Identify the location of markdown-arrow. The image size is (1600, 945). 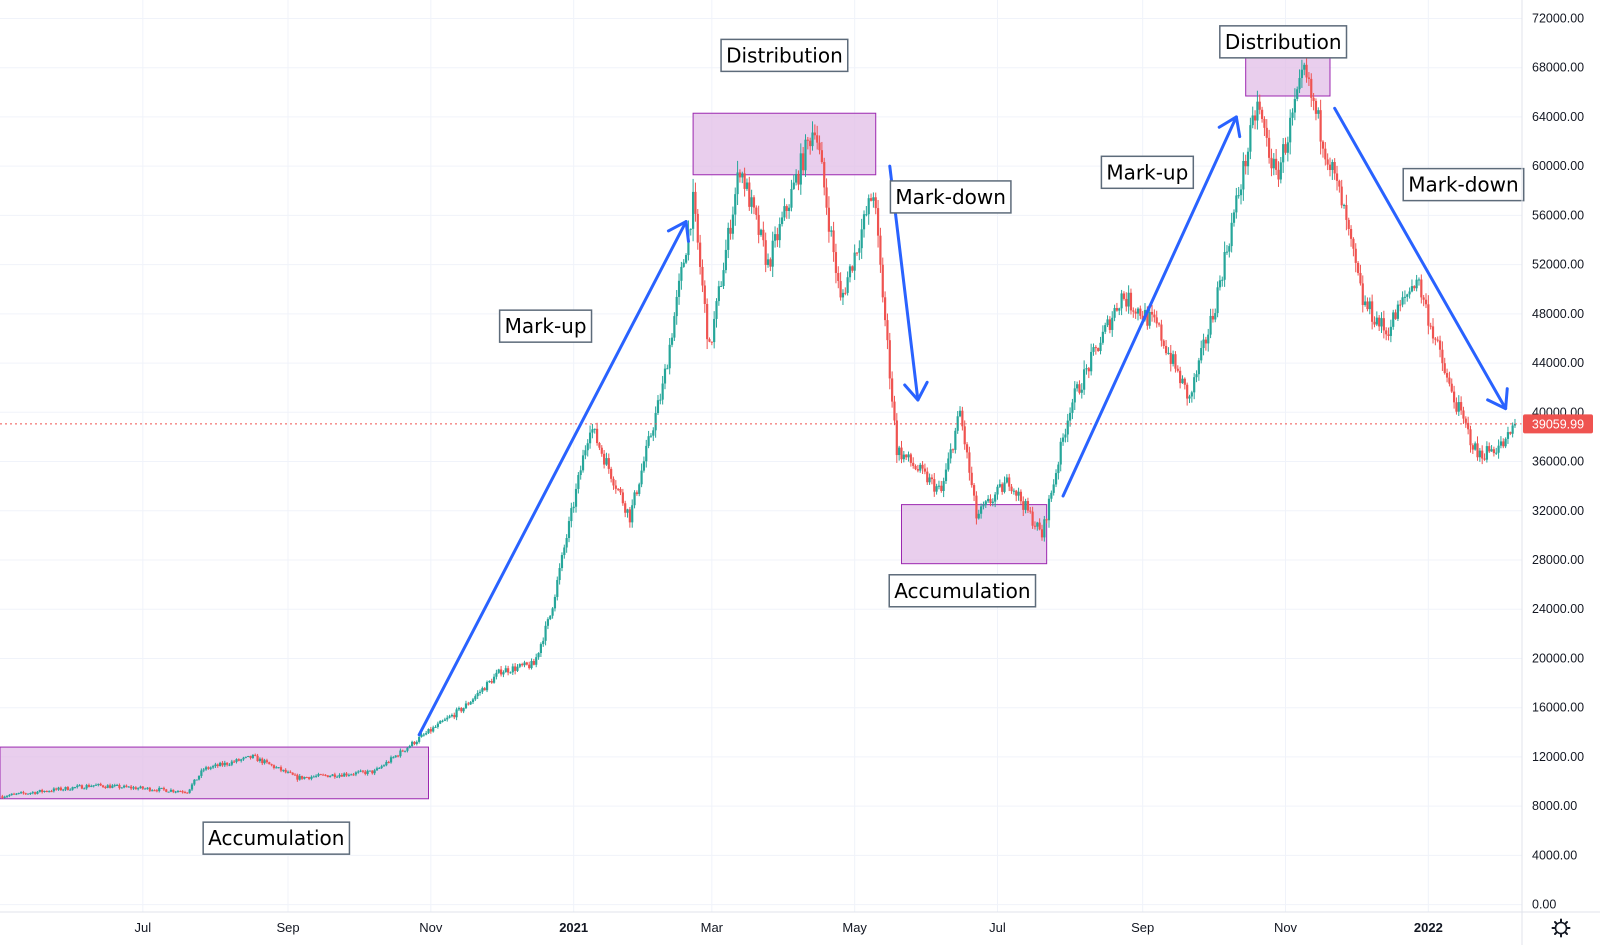
(1421, 258).